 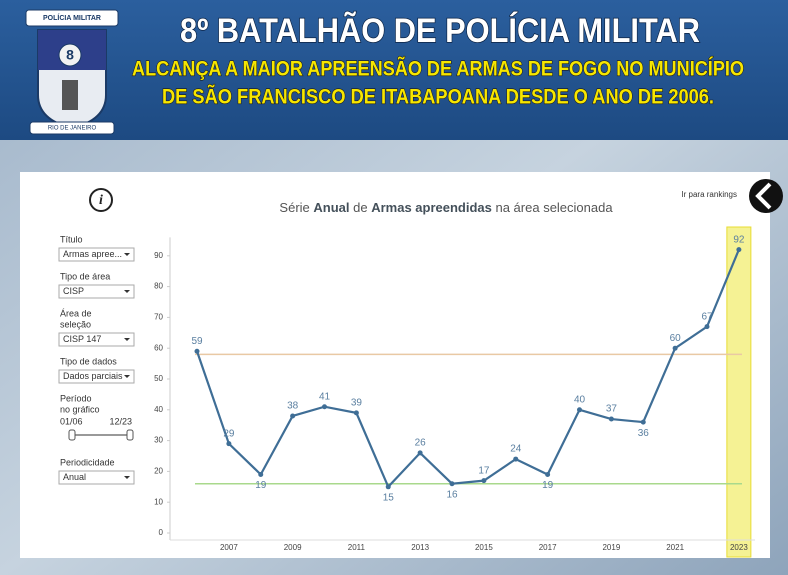 I want to click on title-part: de, so click(x=361, y=207).